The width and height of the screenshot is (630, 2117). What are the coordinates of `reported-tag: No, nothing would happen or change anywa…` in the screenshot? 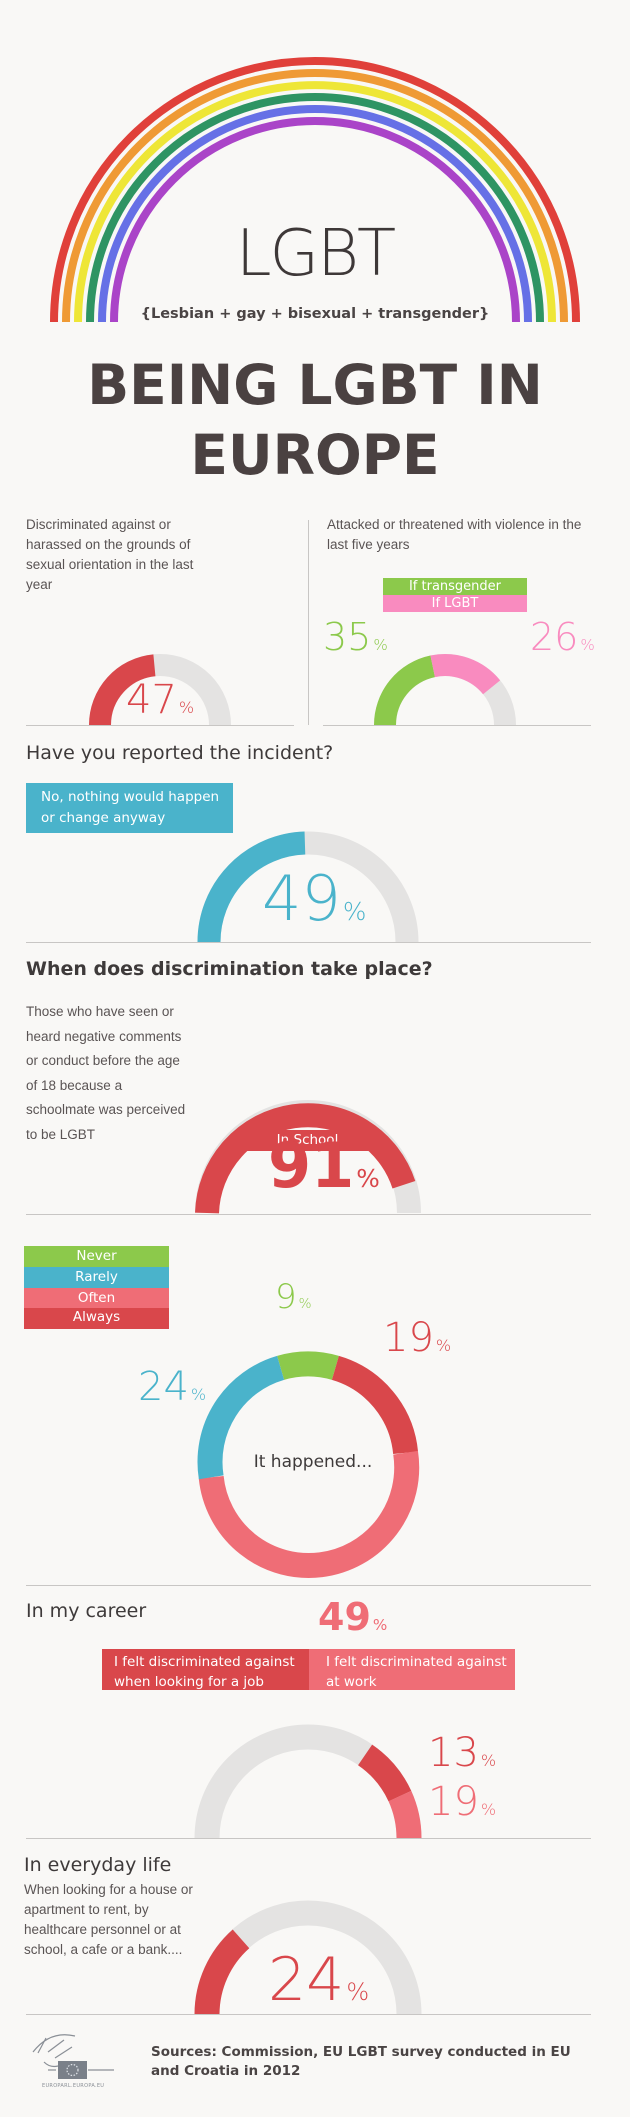 It's located at (129, 808).